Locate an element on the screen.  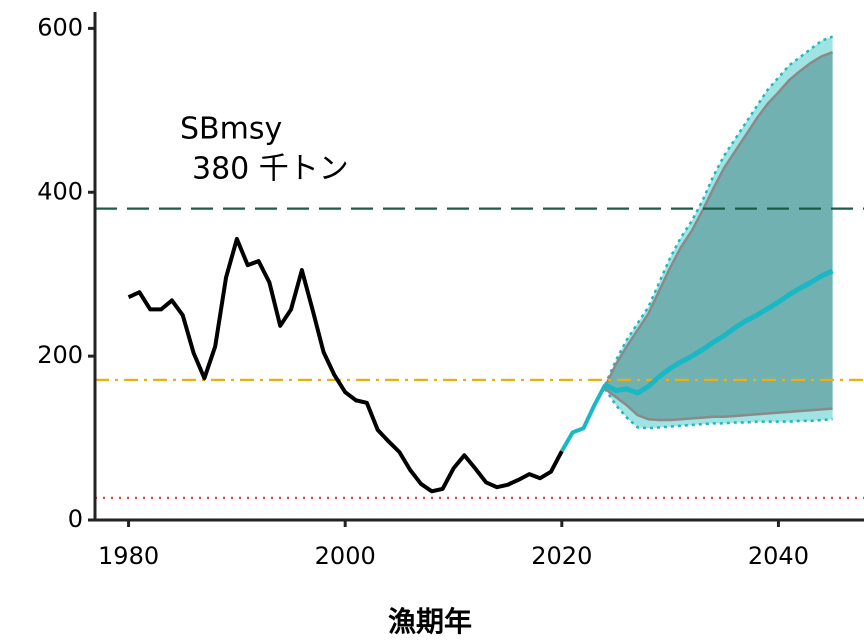
annotation: SBmsy is located at coordinates (231, 129).